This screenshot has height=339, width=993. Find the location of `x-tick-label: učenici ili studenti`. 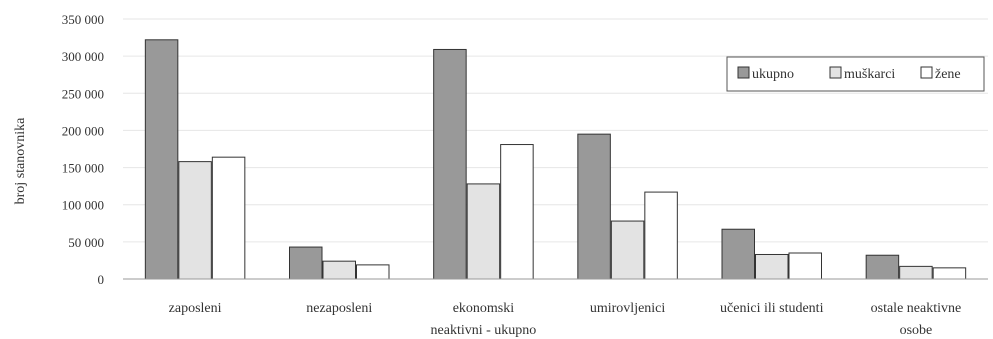

x-tick-label: učenici ili studenti is located at coordinates (772, 308).